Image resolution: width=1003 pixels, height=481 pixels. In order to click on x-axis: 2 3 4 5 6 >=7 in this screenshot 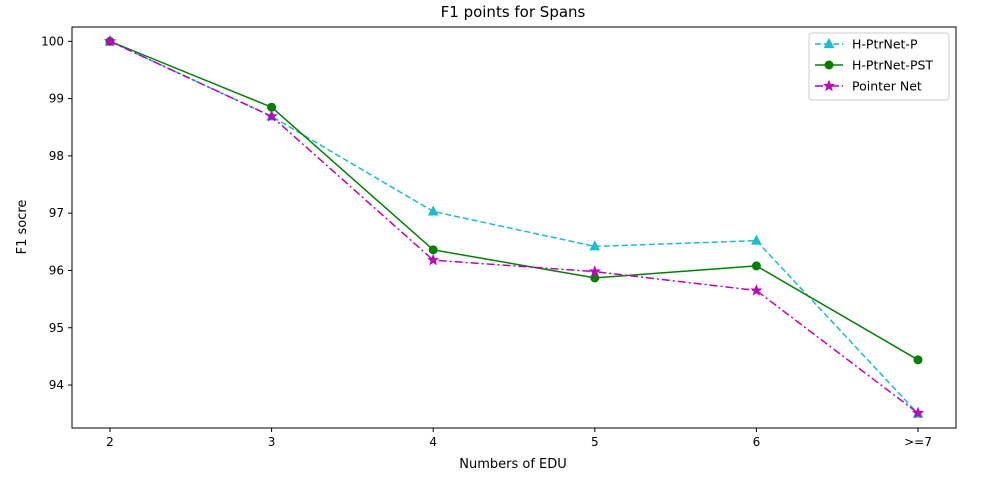, I will do `click(519, 438)`.